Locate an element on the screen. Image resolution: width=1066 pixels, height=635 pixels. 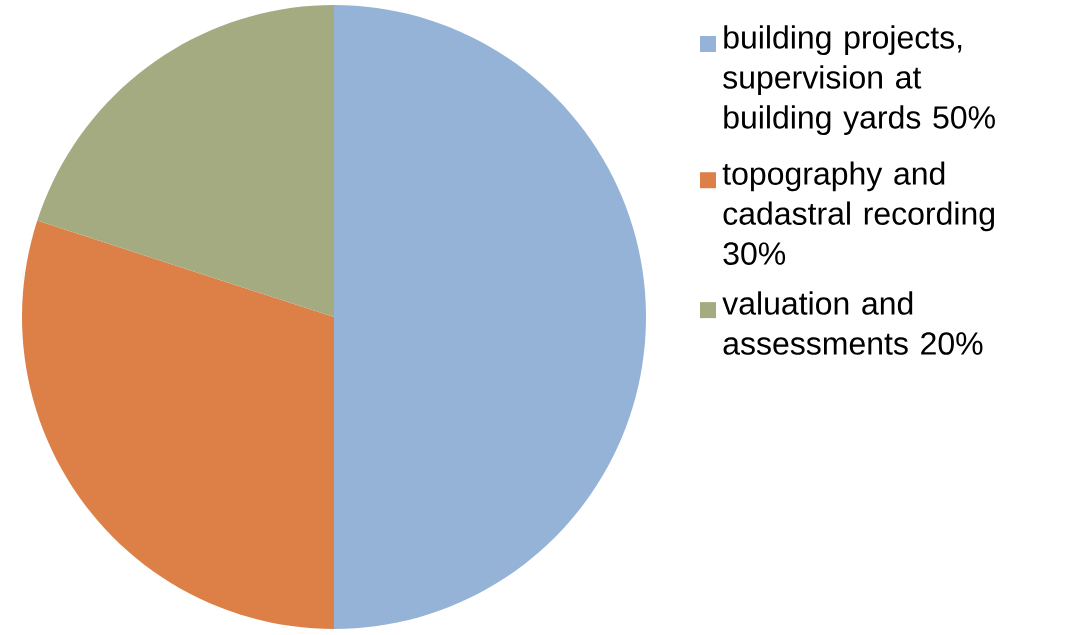
legend-label: valuation and assessments 20% is located at coordinates (852, 323).